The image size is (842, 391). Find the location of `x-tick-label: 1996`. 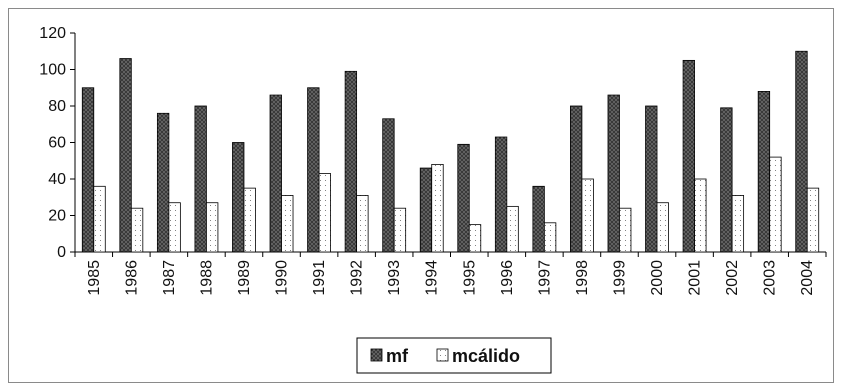

x-tick-label: 1996 is located at coordinates (507, 278).